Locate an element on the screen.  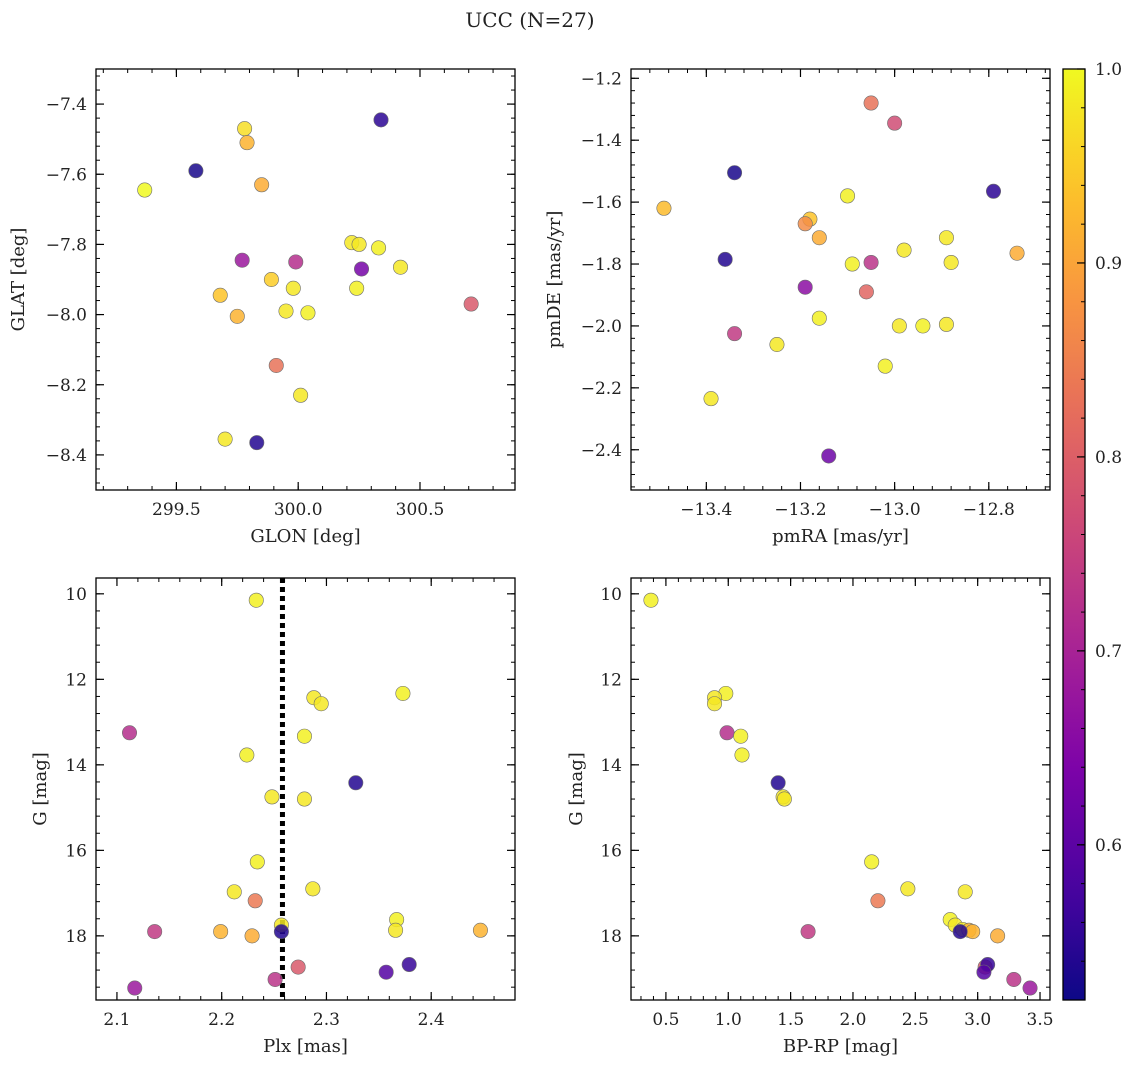
x-tick-label: 1.5 is located at coordinates (790, 1020).